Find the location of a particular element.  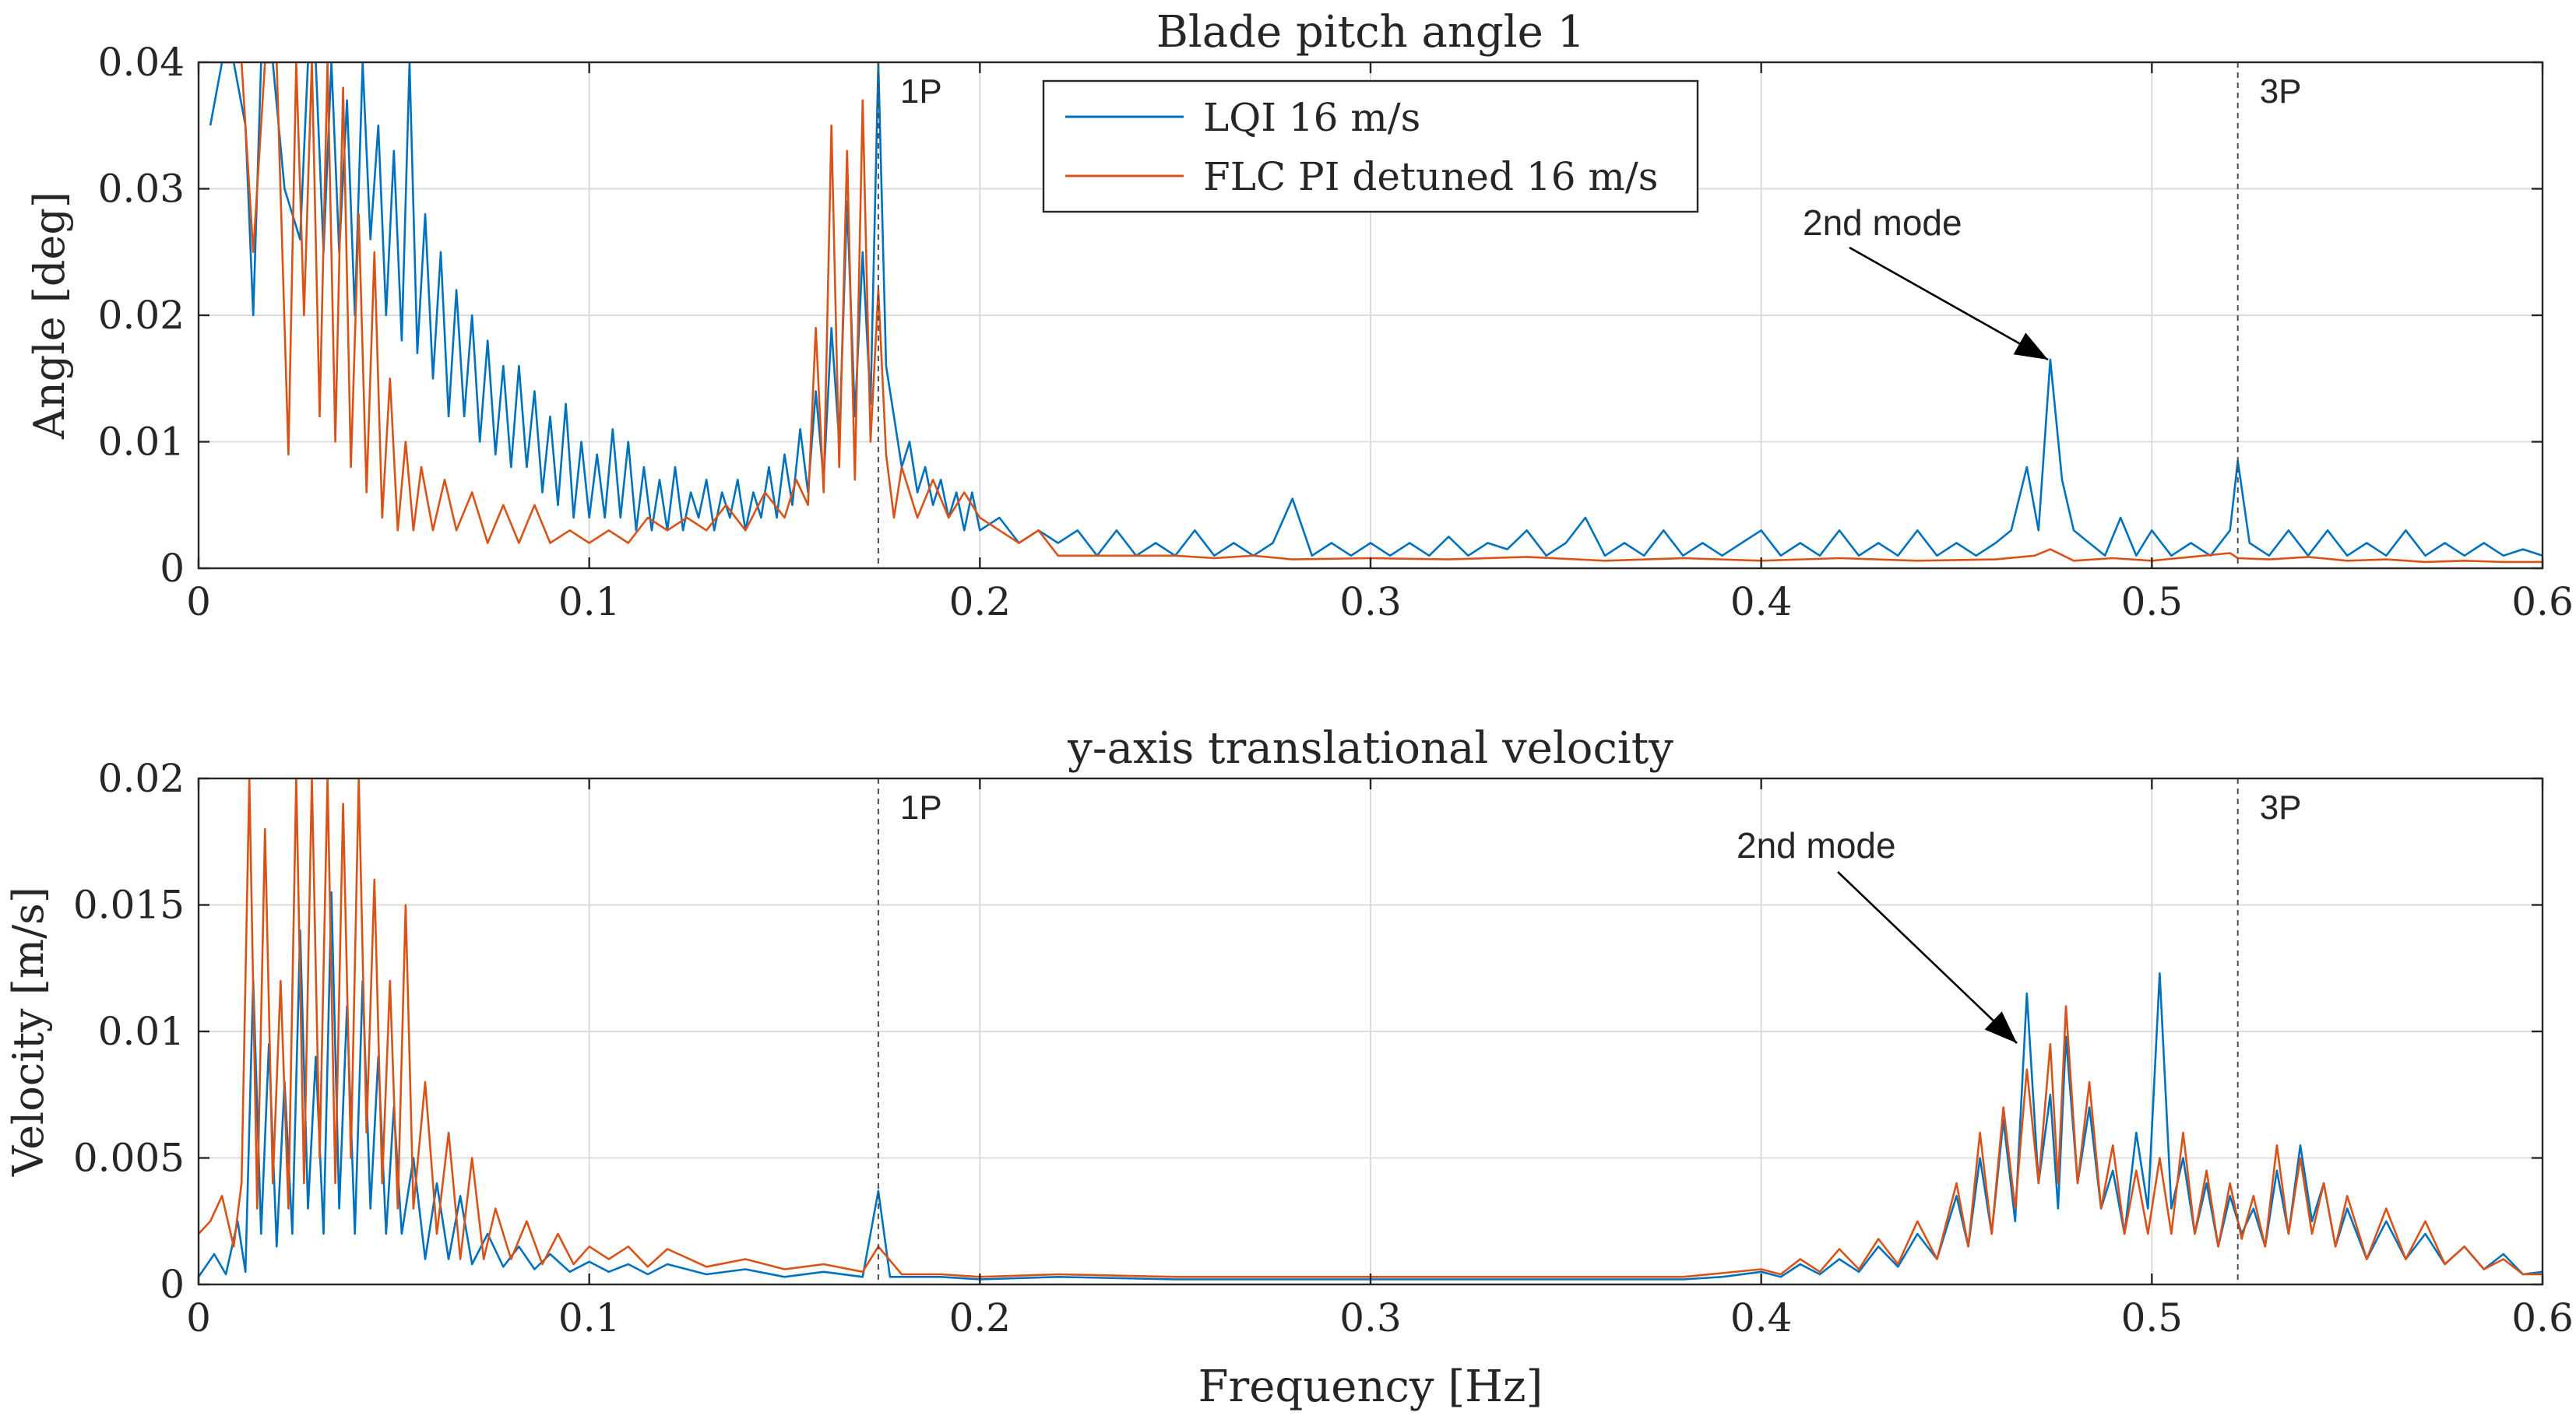

legend-label-flc-pi: FLC PI detuned 16 m/s is located at coordinates (1430, 176).